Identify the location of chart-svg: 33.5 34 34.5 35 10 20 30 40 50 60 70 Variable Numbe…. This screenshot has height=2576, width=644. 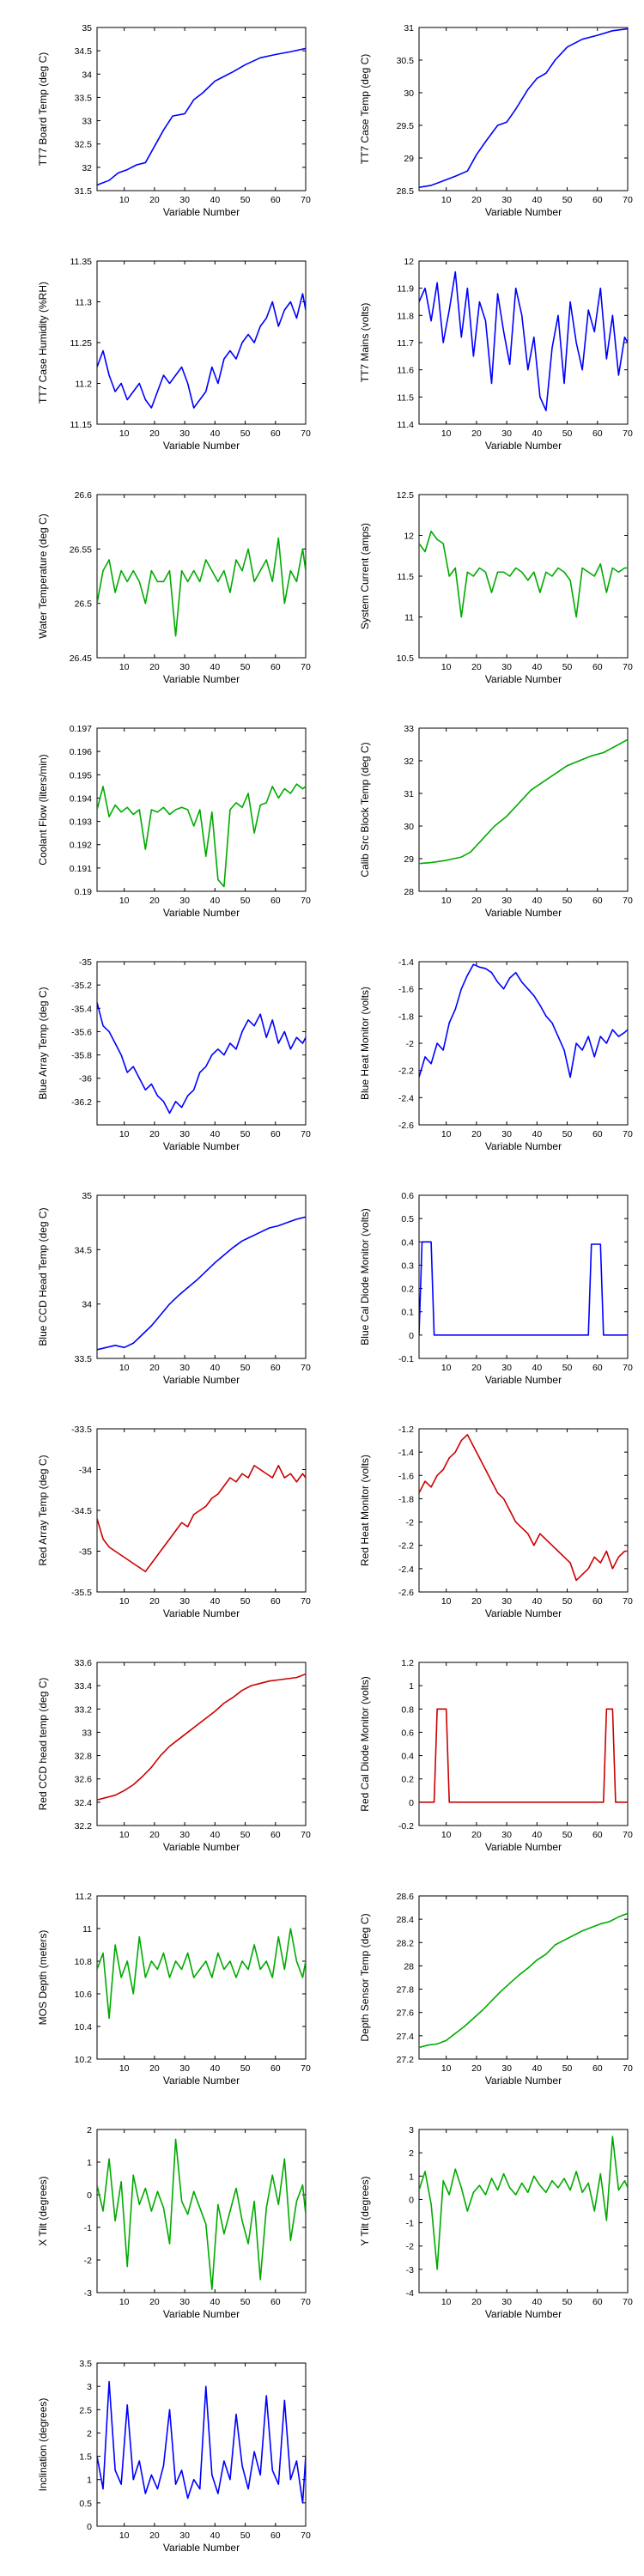
(174, 1288).